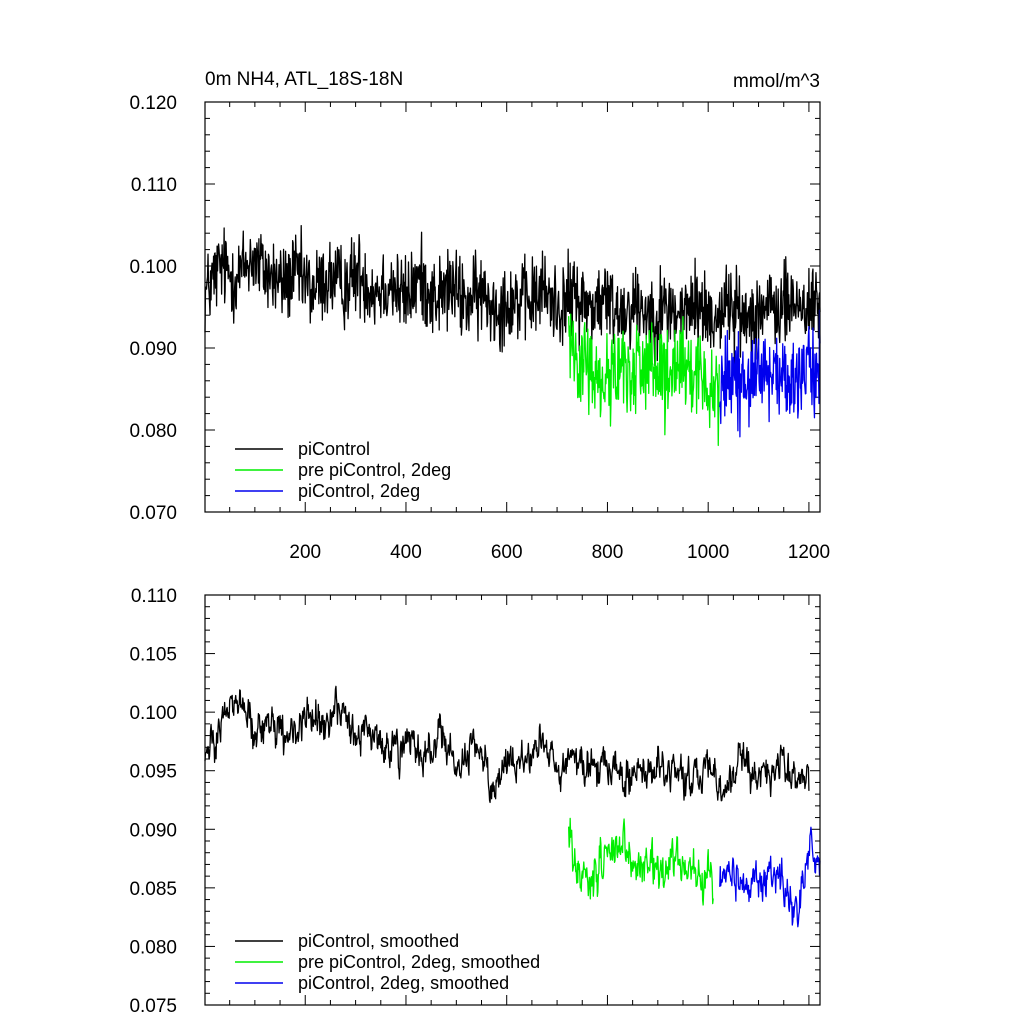 This screenshot has height=1024, width=1024. Describe the element at coordinates (403, 983) in the screenshot. I see `legend-label-picontrol-2deg-smoothed: piControl, 2deg, smoothed` at that location.